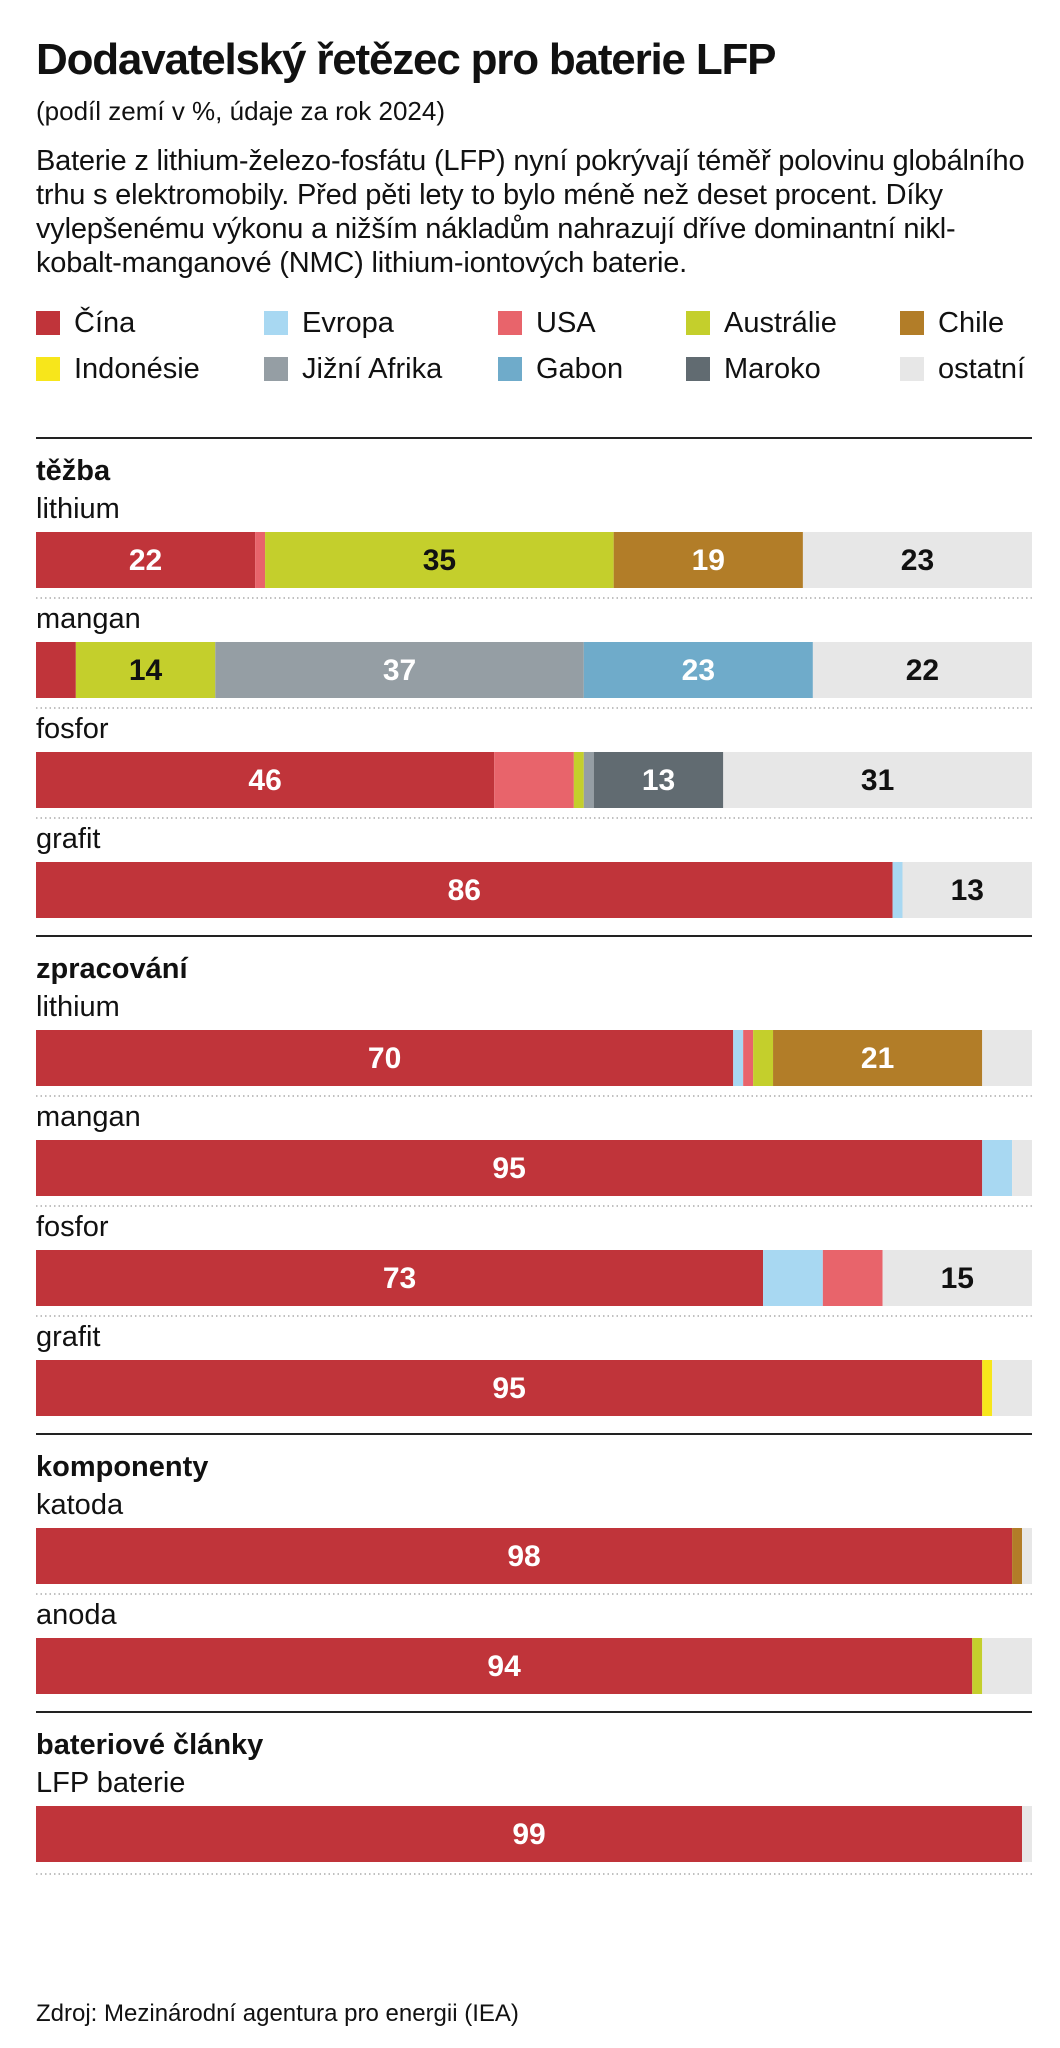  Describe the element at coordinates (77, 1615) in the screenshot. I see `row-label: anoda` at that location.